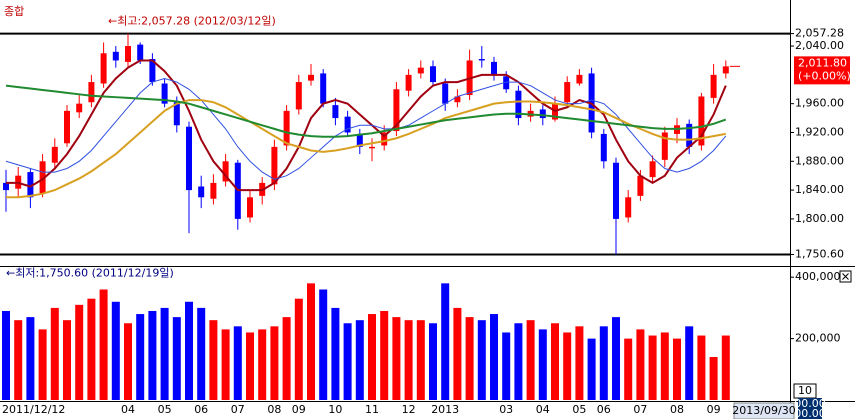 The width and height of the screenshot is (855, 419). What do you see at coordinates (274, 409) in the screenshot?
I see `x-tick-label: 08` at bounding box center [274, 409].